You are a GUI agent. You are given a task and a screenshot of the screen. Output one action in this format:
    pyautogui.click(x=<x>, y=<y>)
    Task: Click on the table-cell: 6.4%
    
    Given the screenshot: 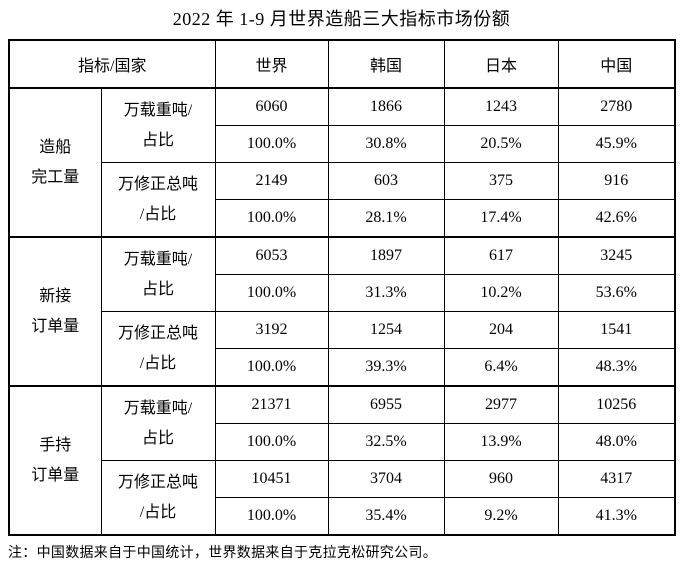 What is the action you would take?
    pyautogui.click(x=501, y=367)
    